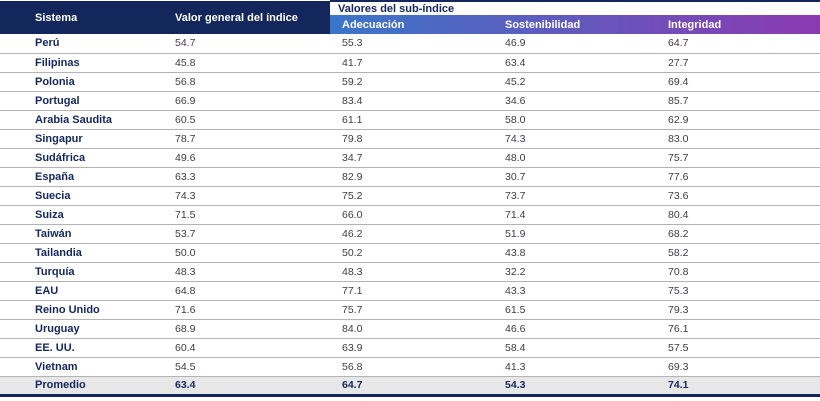  I want to click on adequacy-cell: 82.9, so click(411, 177).